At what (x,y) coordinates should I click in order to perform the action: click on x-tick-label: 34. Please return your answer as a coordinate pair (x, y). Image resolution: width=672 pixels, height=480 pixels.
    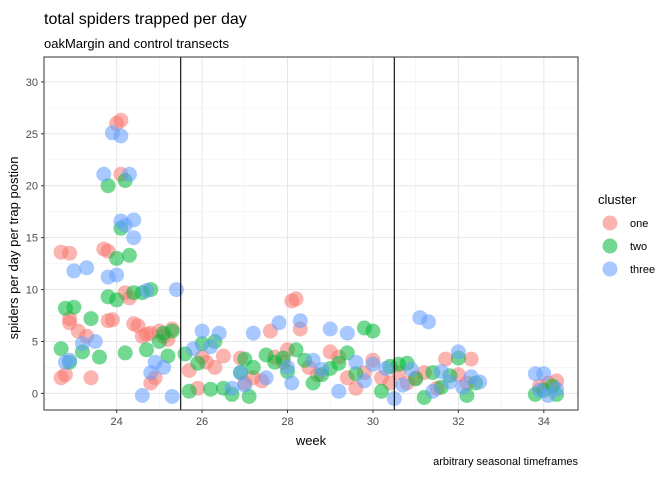
    Looking at the image, I should click on (544, 422).